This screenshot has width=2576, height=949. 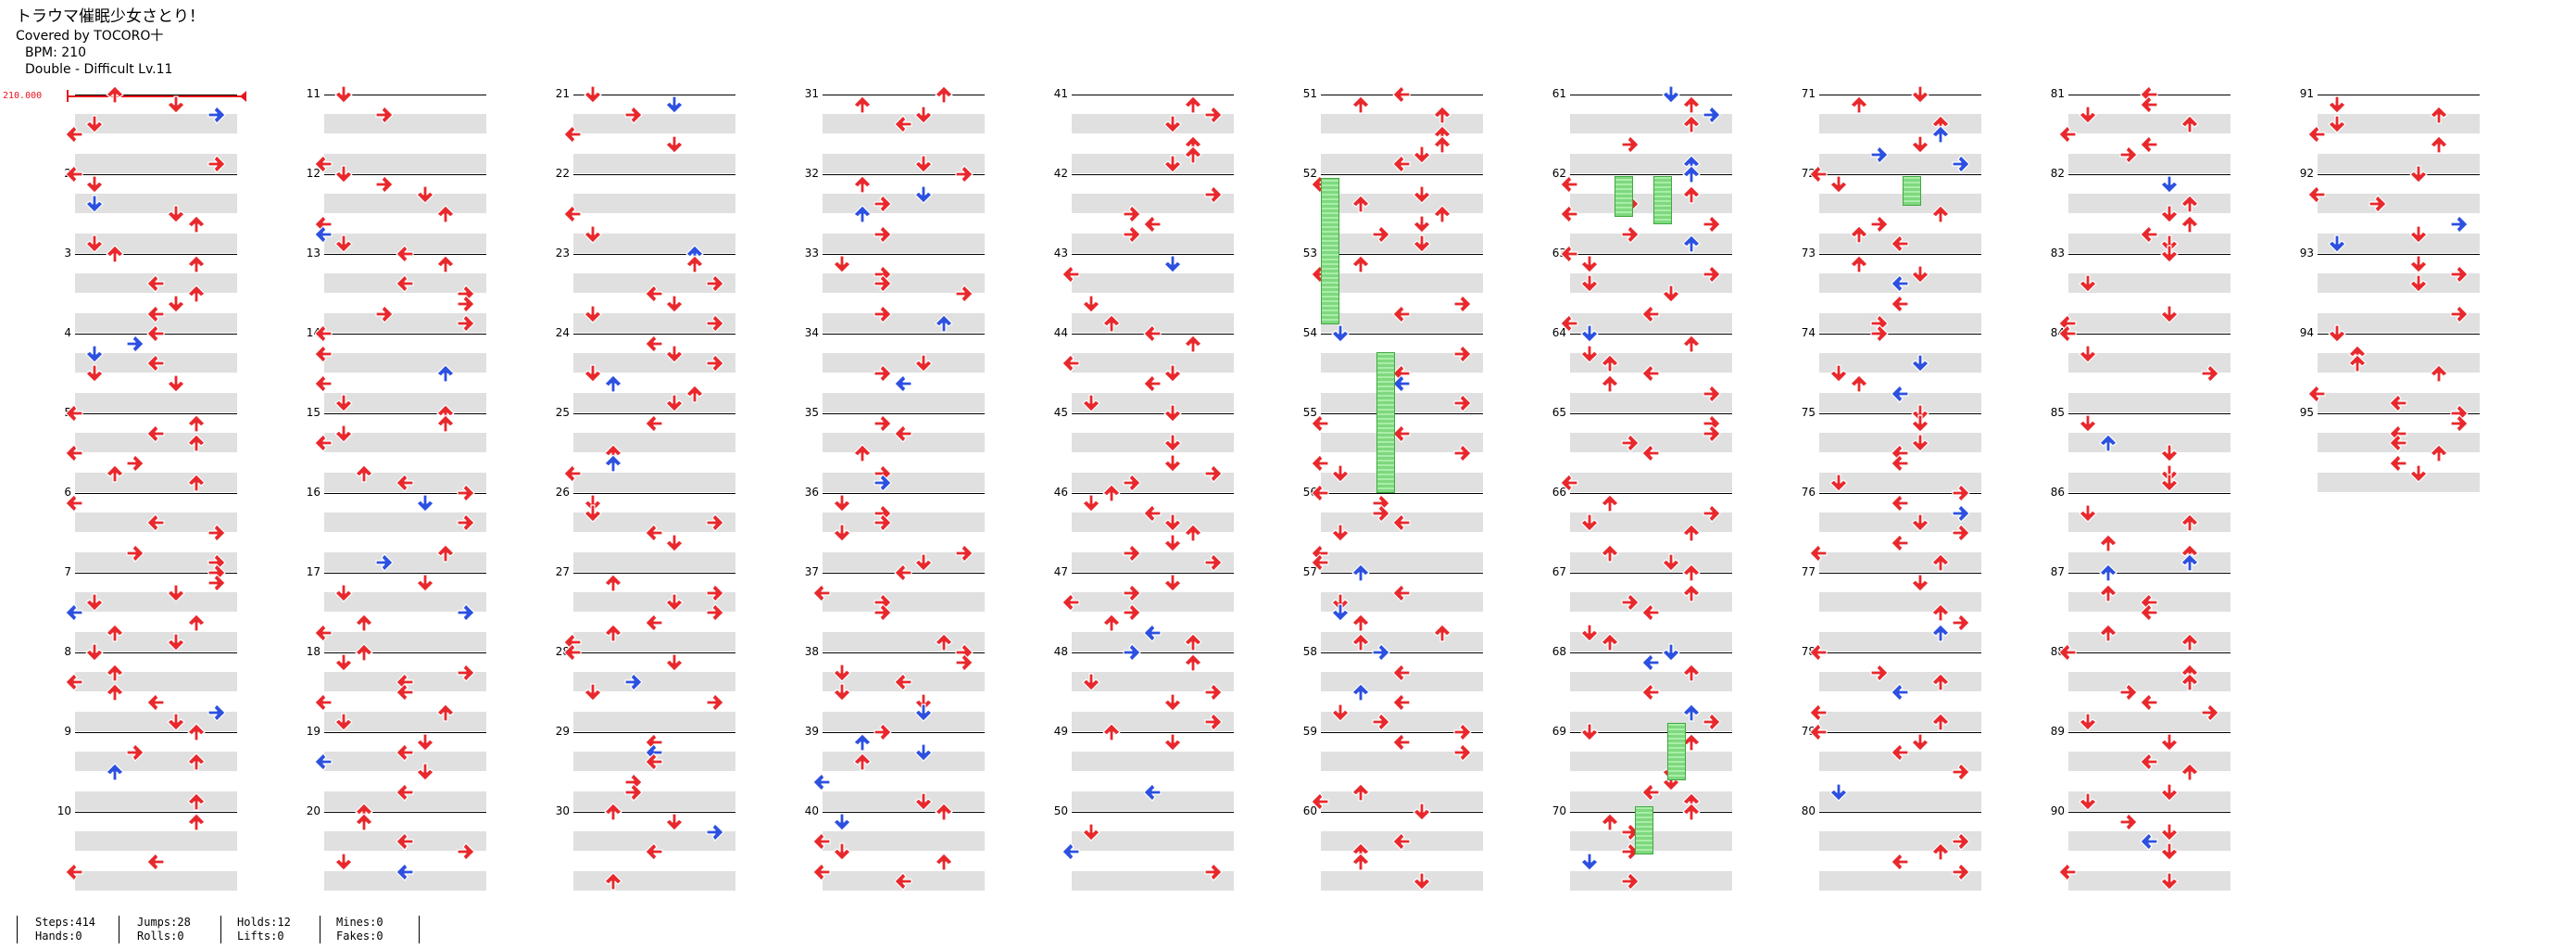 I want to click on measure-number: 47, so click(x=1060, y=571).